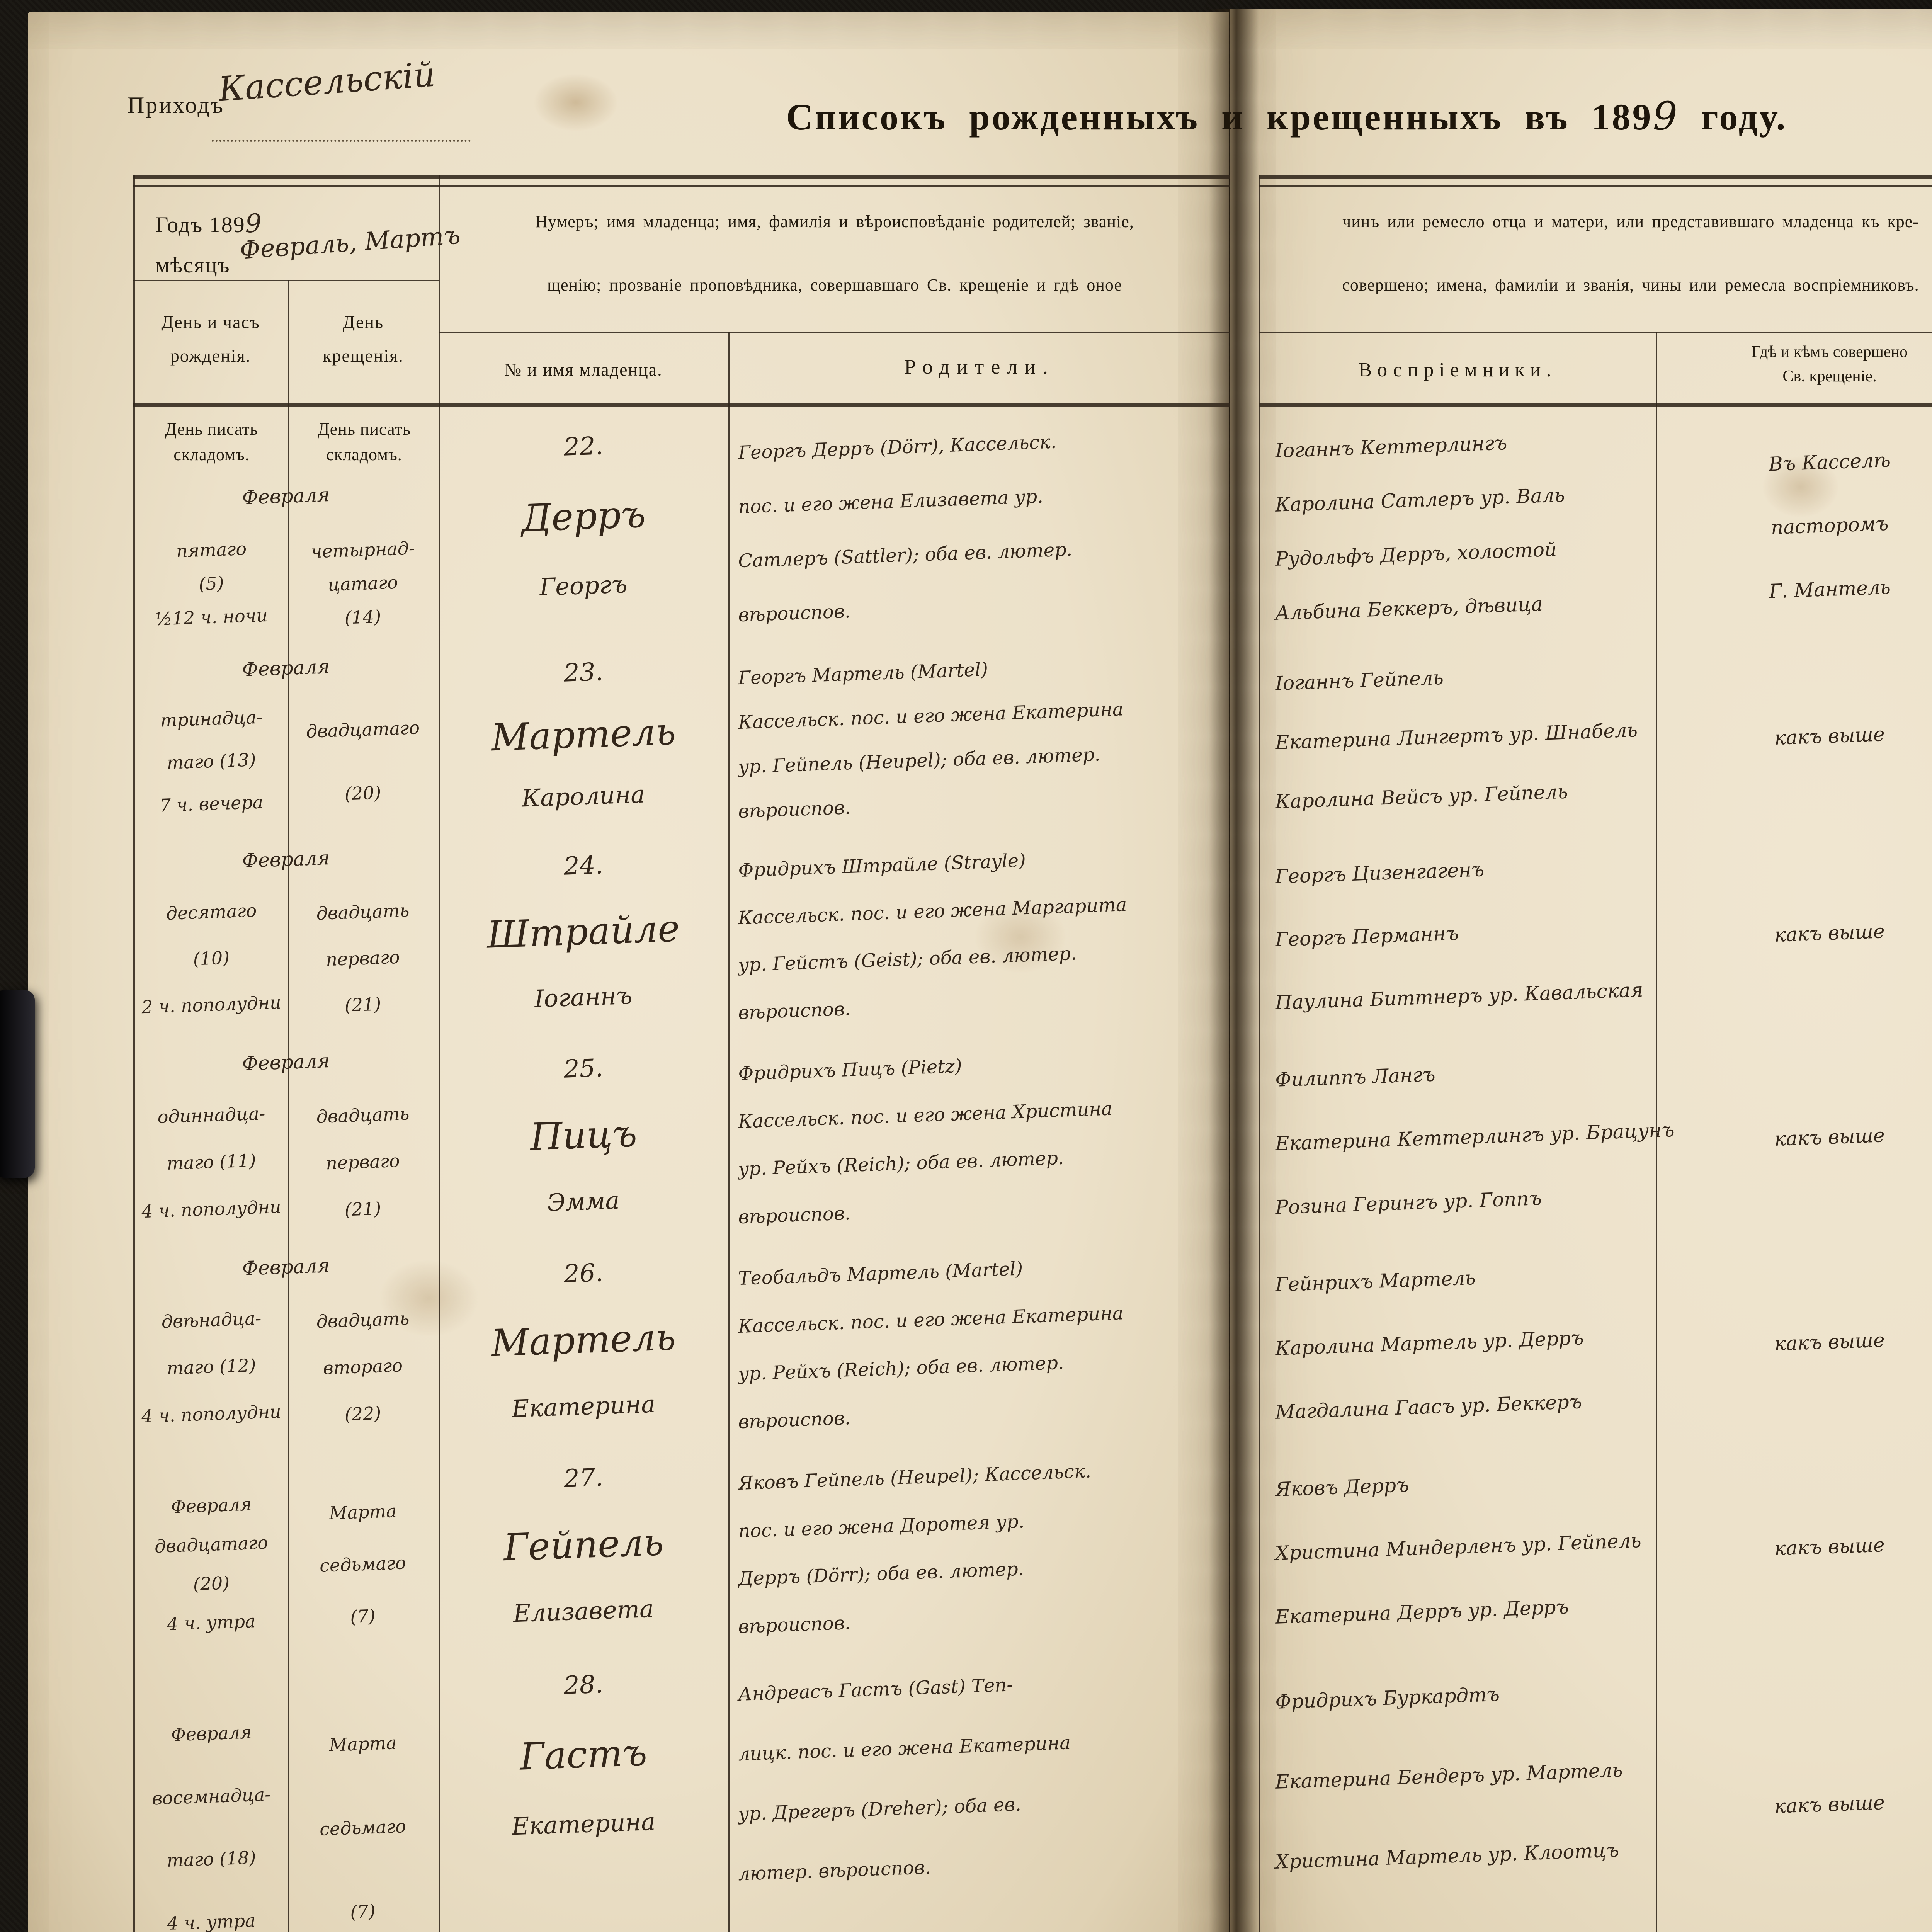 The image size is (1932, 1932). What do you see at coordinates (212, 719) in the screenshot?
I see `birth-date-line: тринадца-` at bounding box center [212, 719].